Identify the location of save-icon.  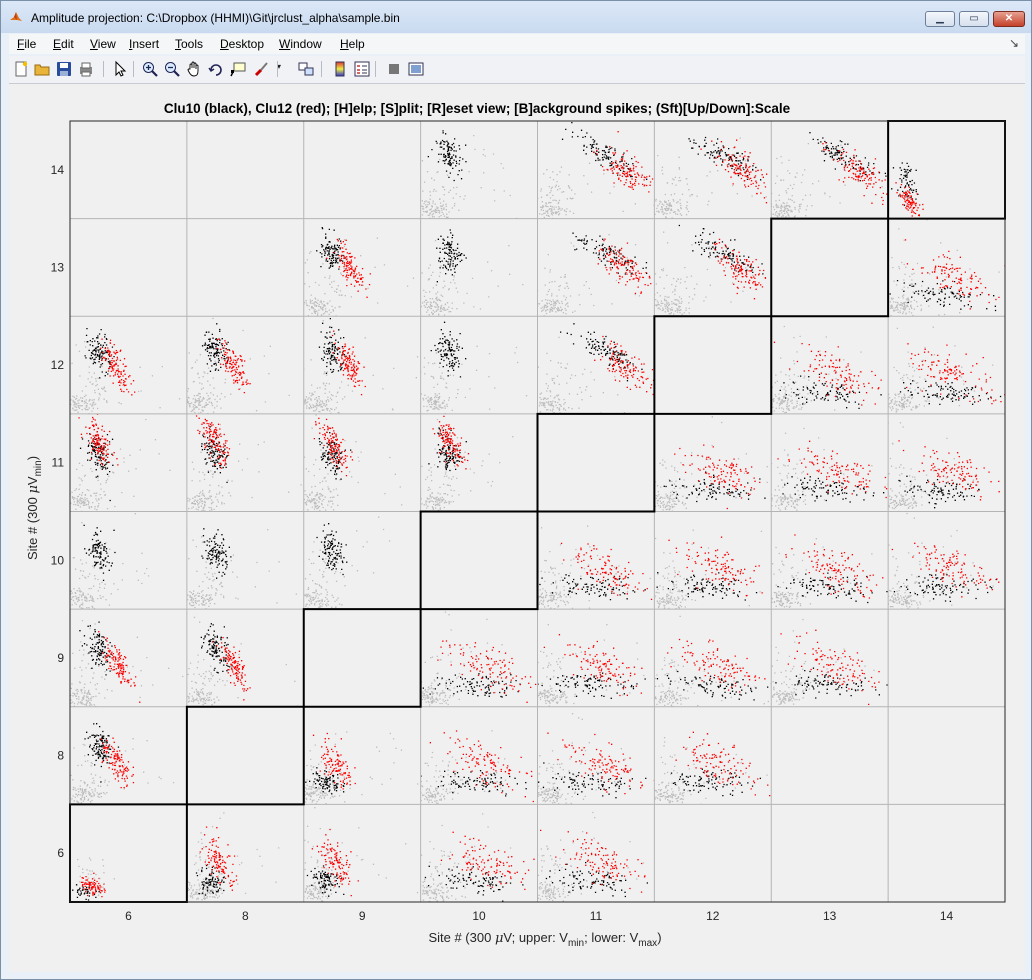
(64, 69).